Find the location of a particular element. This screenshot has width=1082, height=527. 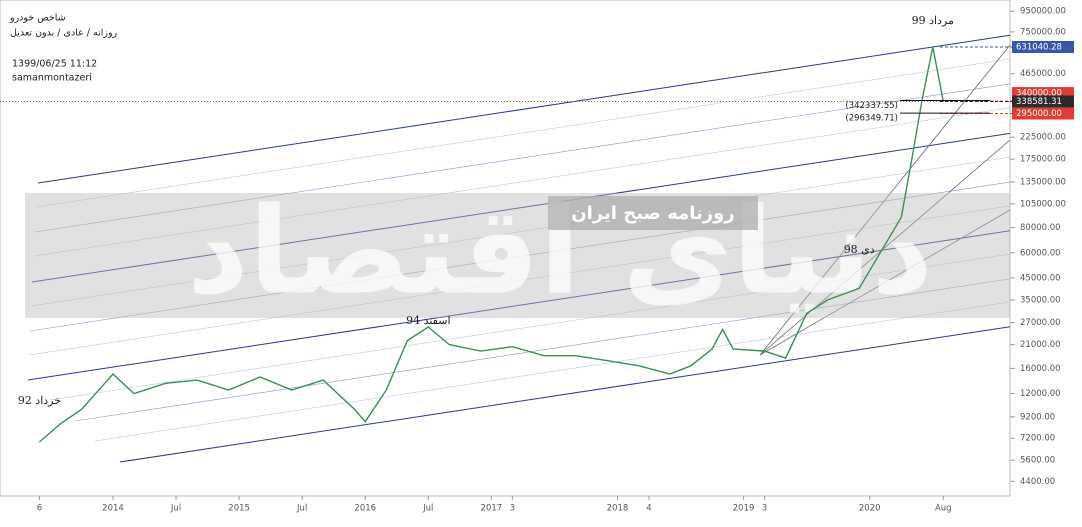

y-tick-label: 21000.00 is located at coordinates (1040, 345).